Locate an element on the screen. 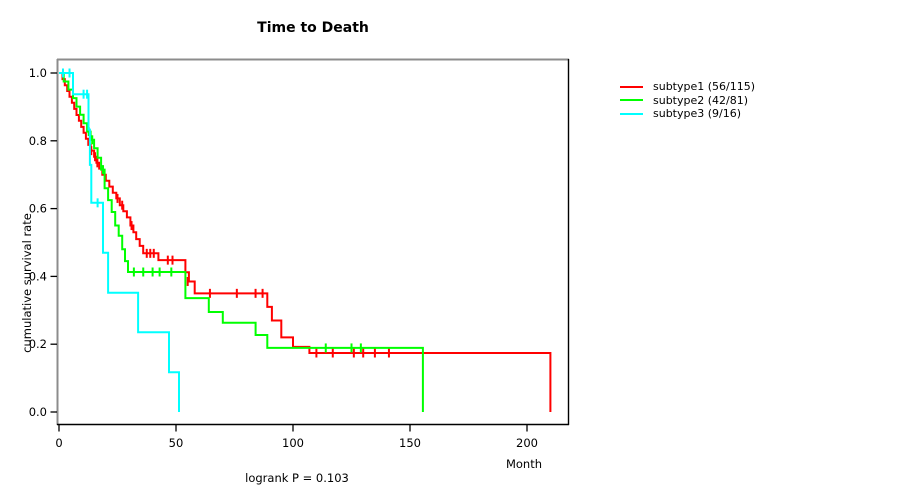 This screenshot has width=900, height=500. legend-item-subtype3: subtype3 (9/16) is located at coordinates (687, 114).